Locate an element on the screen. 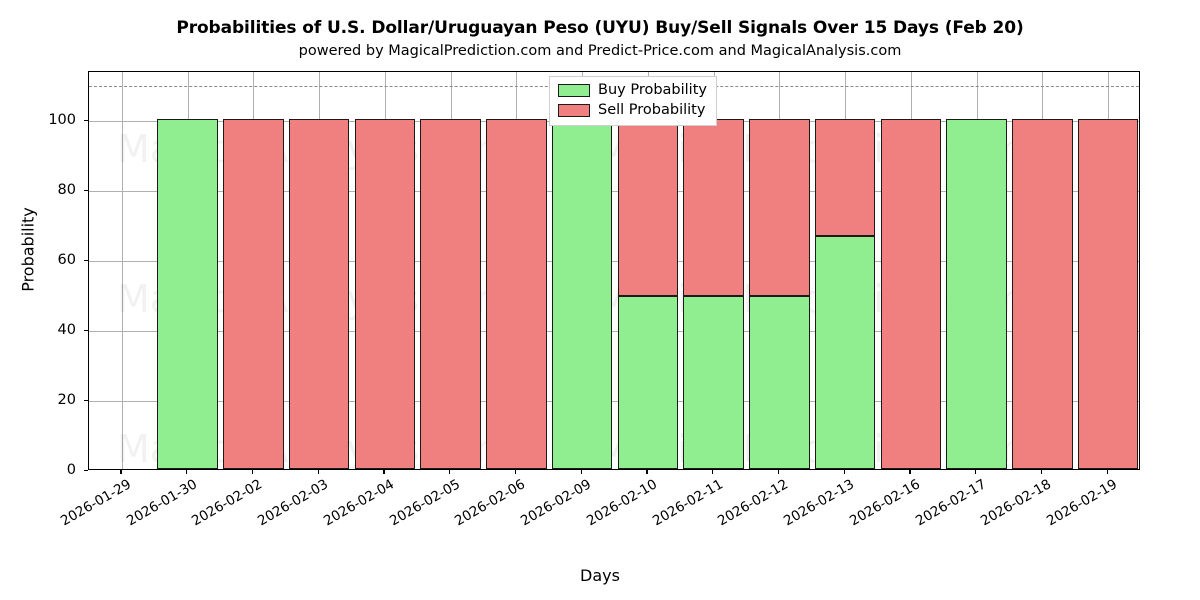  legend-label-buy: Buy Probability is located at coordinates (652, 90).